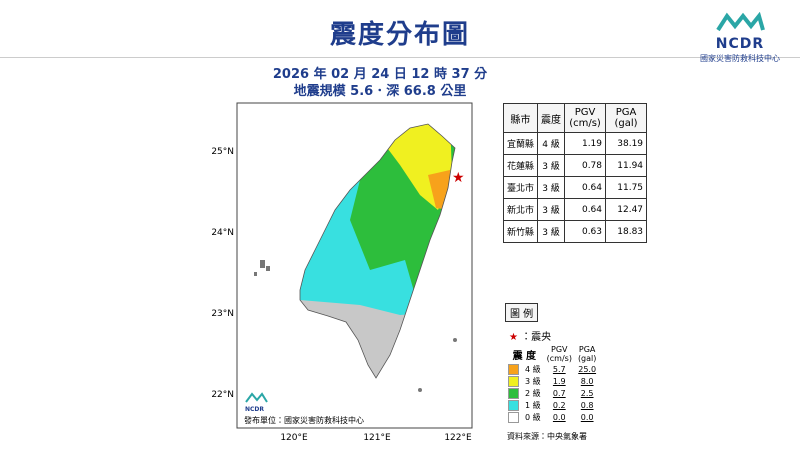  I want to click on legend-row: 2 級 0.7 2.5, so click(552, 393).